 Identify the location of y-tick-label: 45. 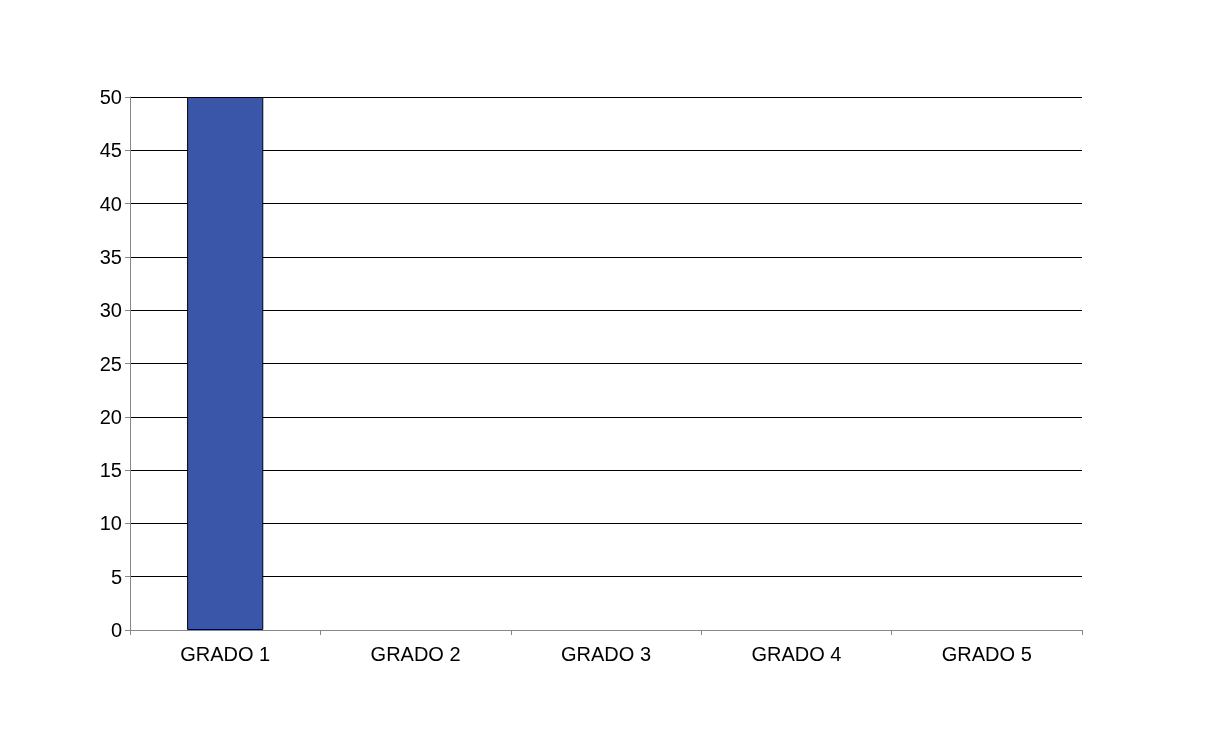
(110, 150).